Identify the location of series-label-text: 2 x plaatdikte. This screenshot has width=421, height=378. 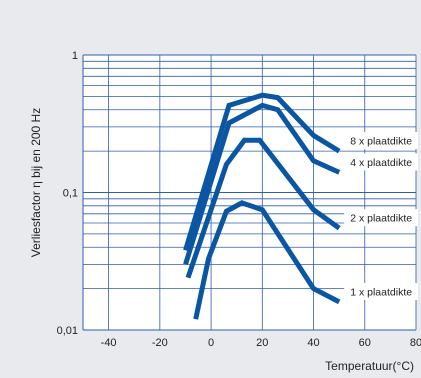
(381, 219).